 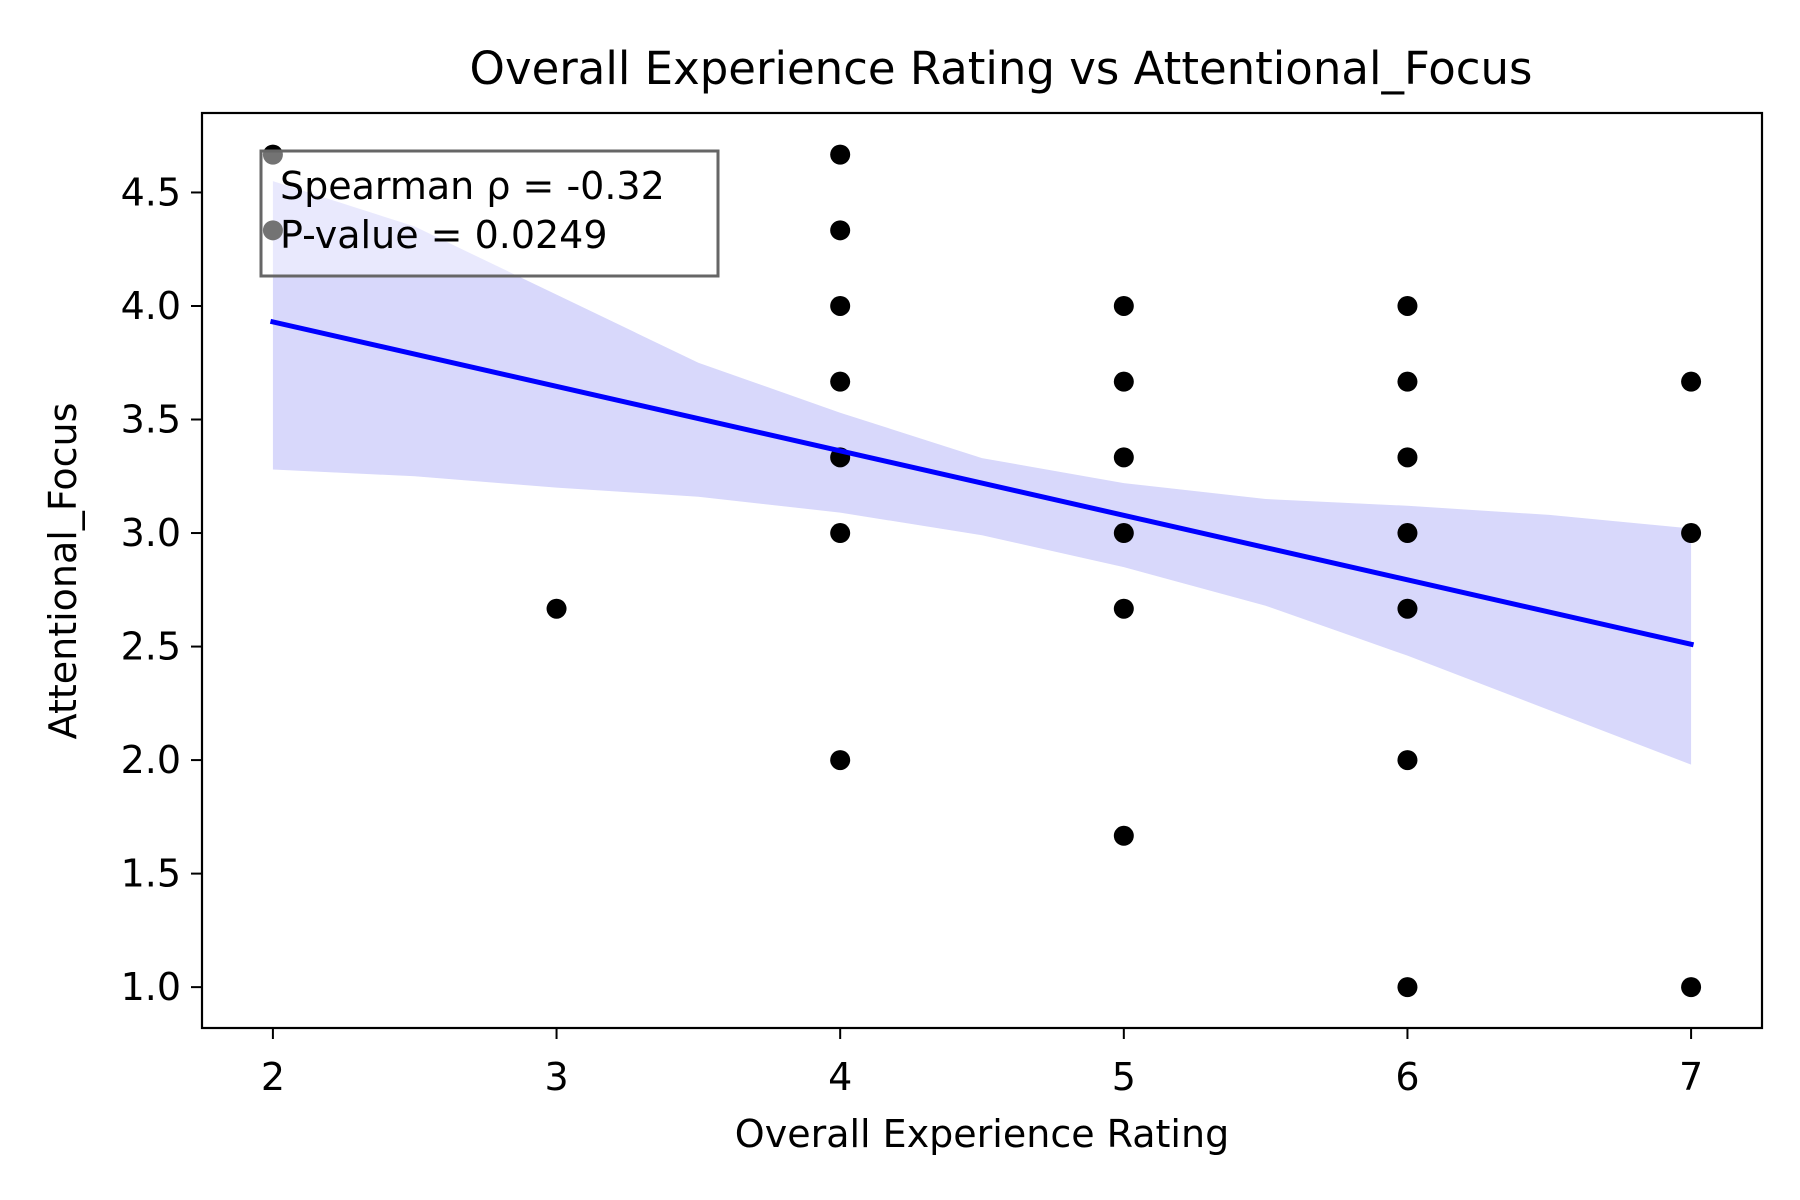 I want to click on y-axis-ticks: 1.0 1.5 2.0 2.5 3.0 3.5 4.0 4.5, so click(x=161, y=589).